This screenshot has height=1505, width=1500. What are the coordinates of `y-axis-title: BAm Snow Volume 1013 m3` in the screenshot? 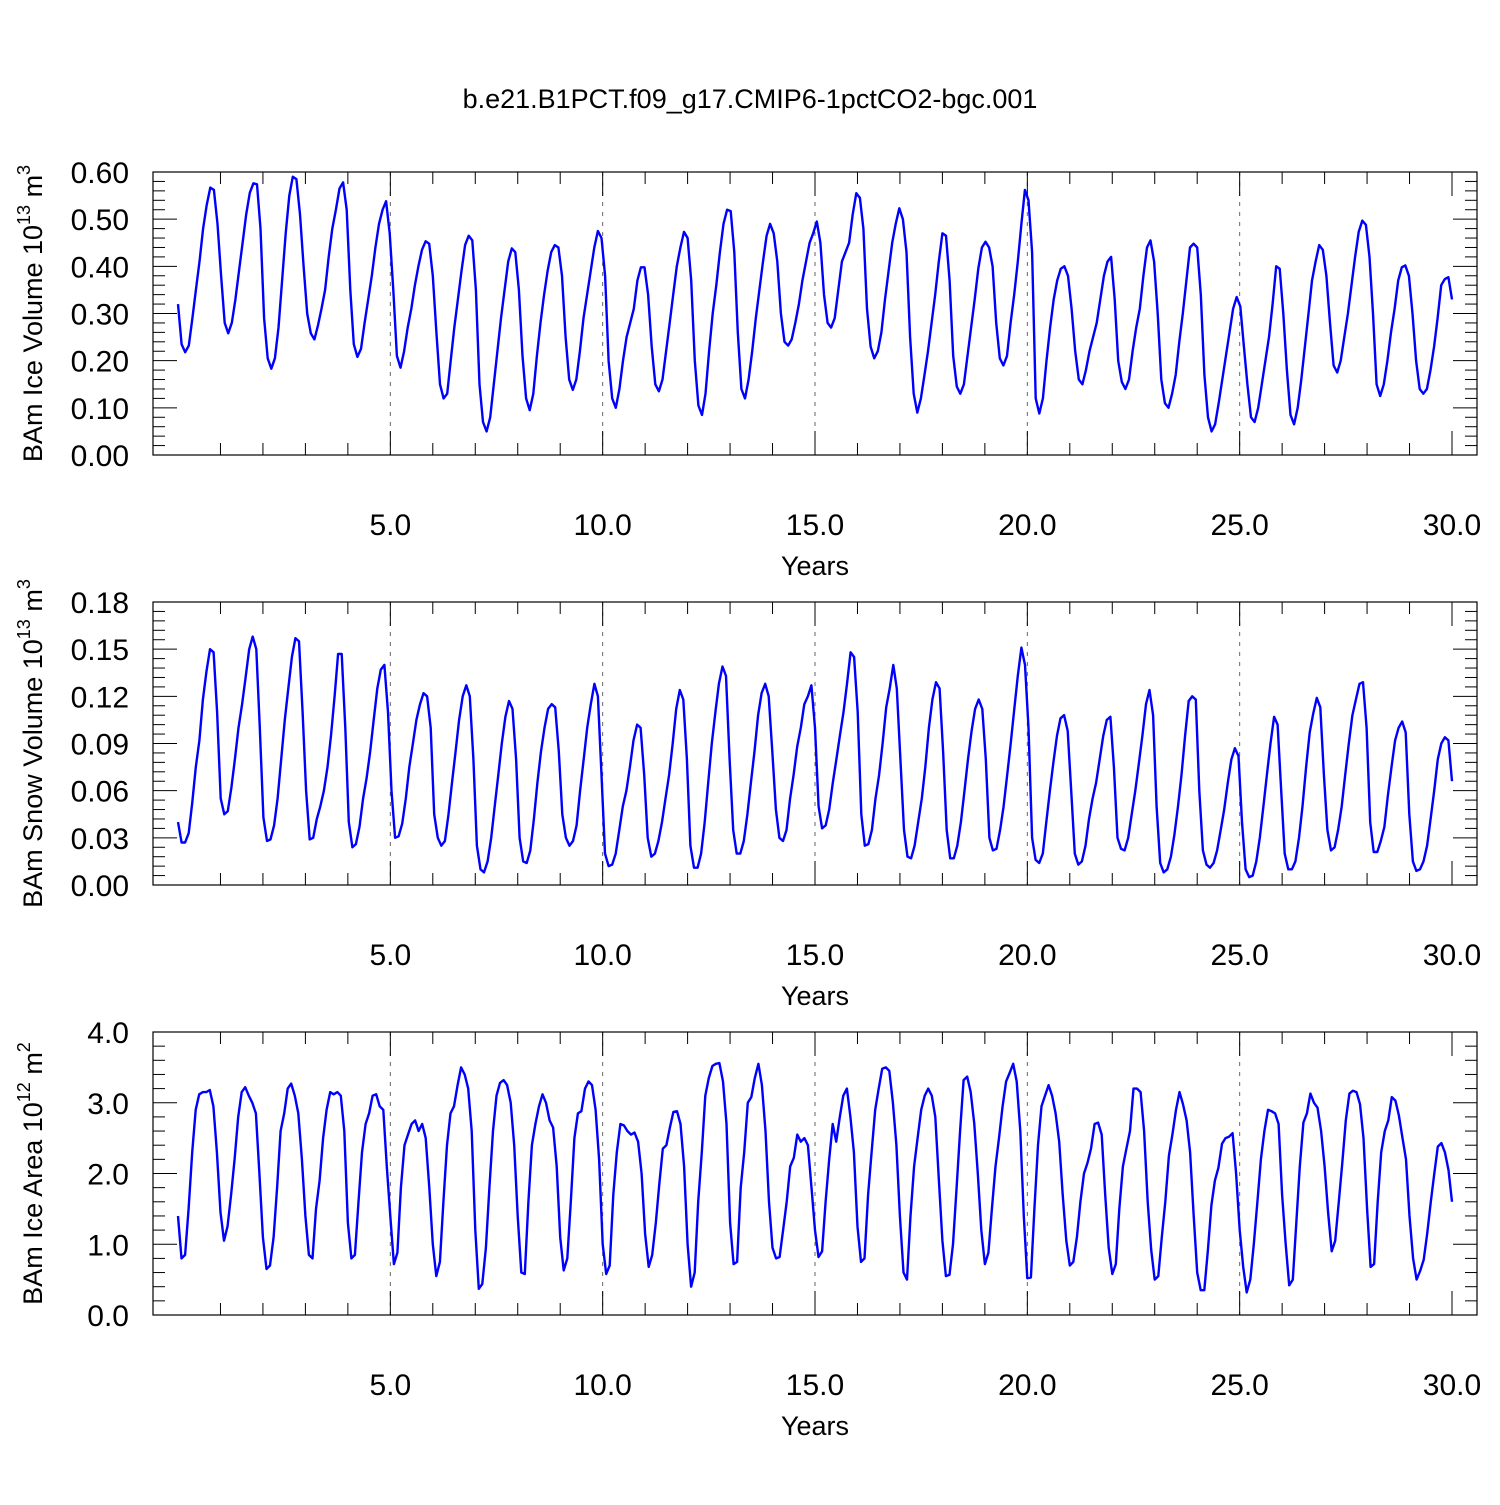 It's located at (31, 743).